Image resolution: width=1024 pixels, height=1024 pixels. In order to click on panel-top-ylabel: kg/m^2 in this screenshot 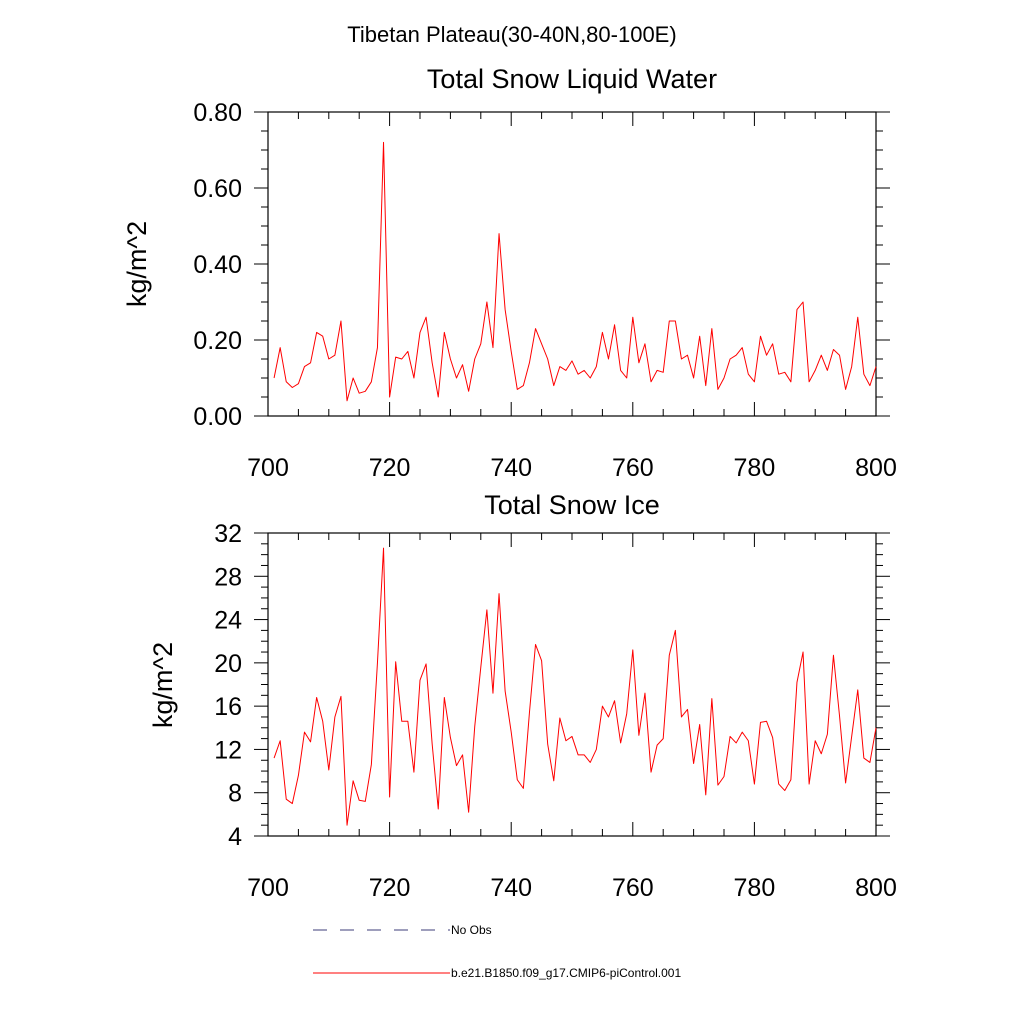, I will do `click(137, 264)`.